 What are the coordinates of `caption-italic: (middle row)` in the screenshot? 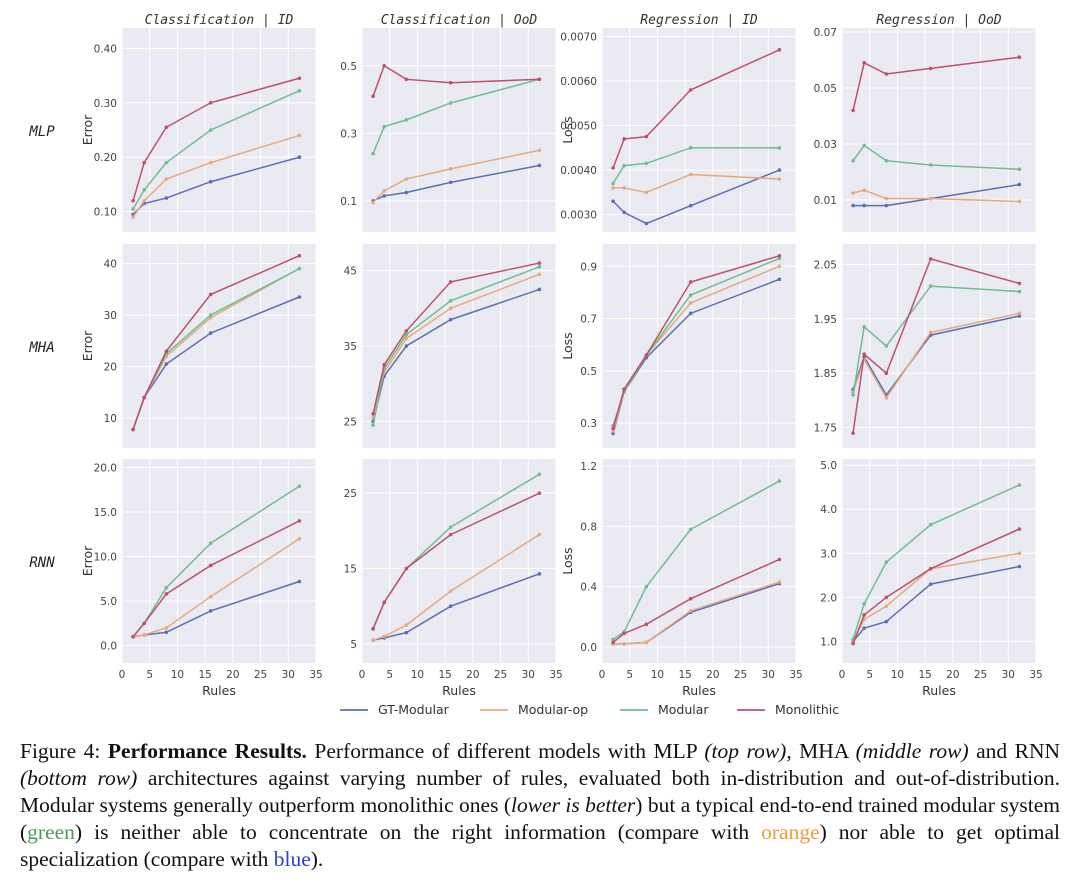 It's located at (912, 751).